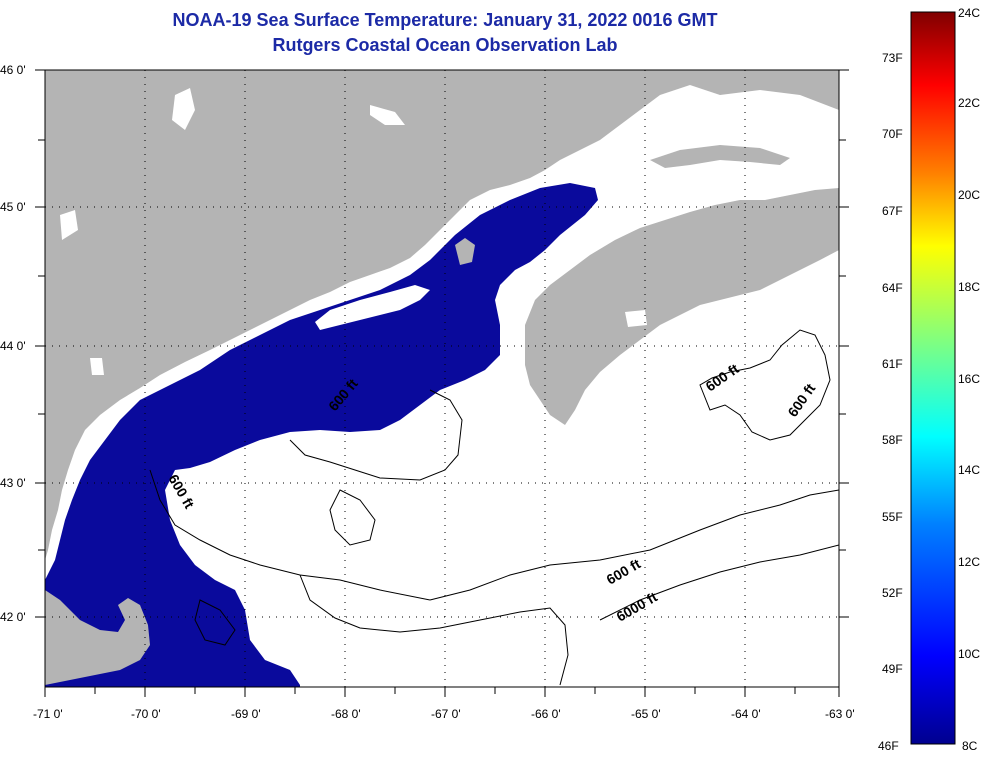 Image resolution: width=984 pixels, height=761 pixels. I want to click on colorbar-c-label: 8C, so click(970, 746).